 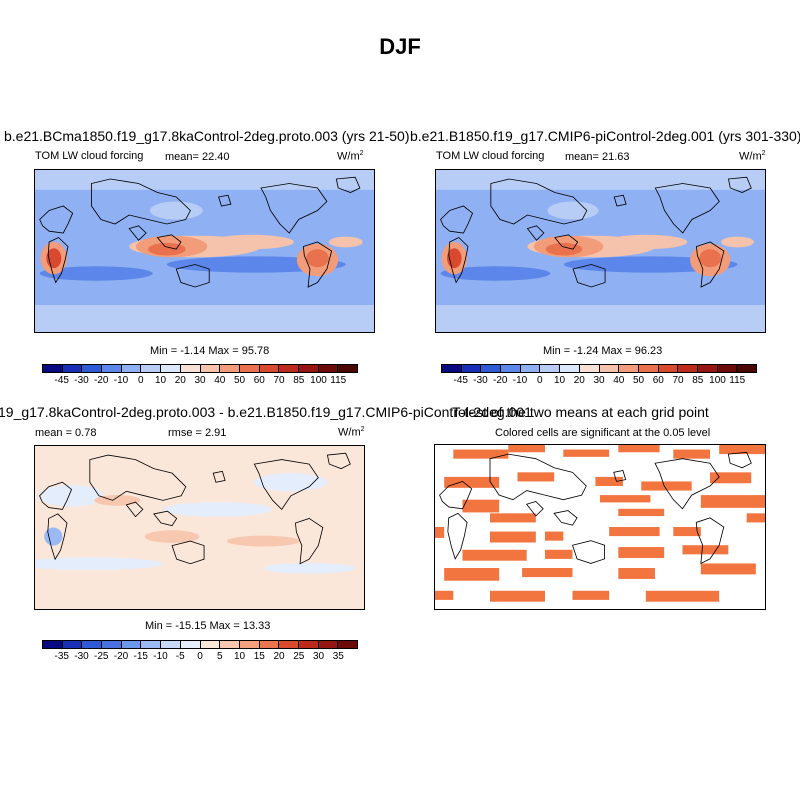 I want to click on colorbar-tick-label: -15, so click(x=140, y=656).